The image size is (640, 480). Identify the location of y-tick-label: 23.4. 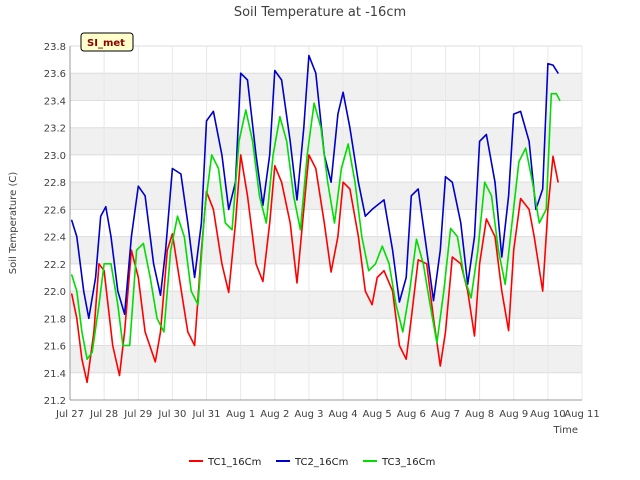
(55, 101).